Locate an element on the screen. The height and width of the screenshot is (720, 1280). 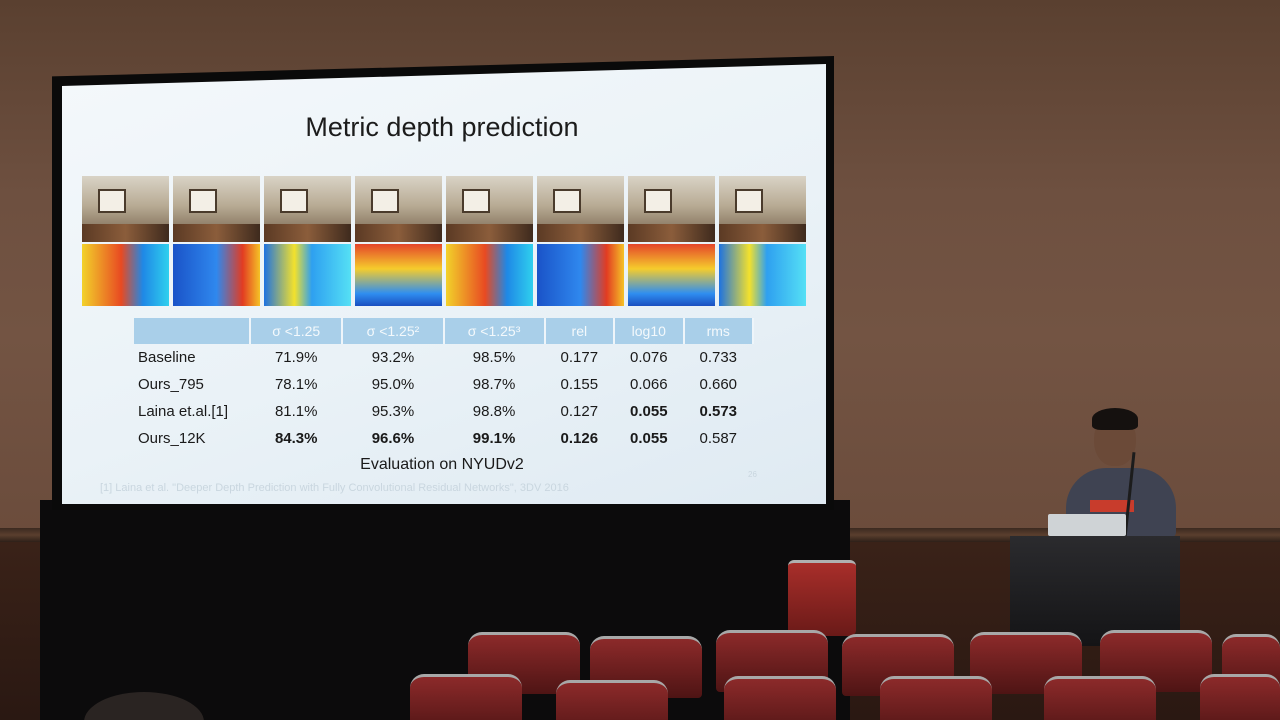
table-cell: 0.076 is located at coordinates (649, 357).